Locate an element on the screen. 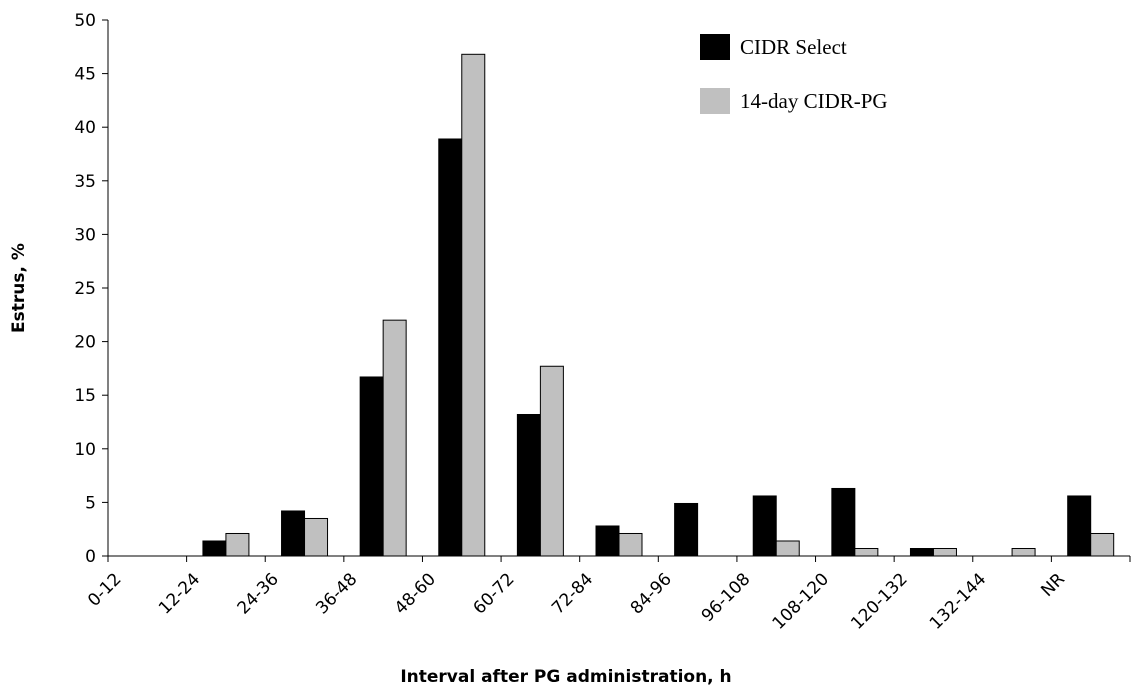 This screenshot has height=696, width=1133. x-tick-label: 132-144 is located at coordinates (958, 601).